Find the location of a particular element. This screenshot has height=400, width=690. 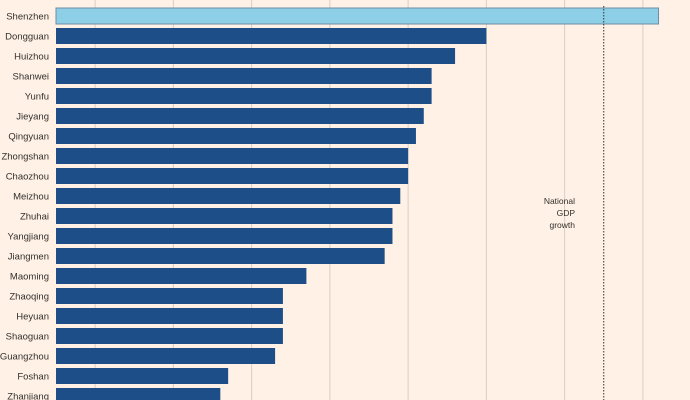

bar-chaozhou is located at coordinates (232, 176).